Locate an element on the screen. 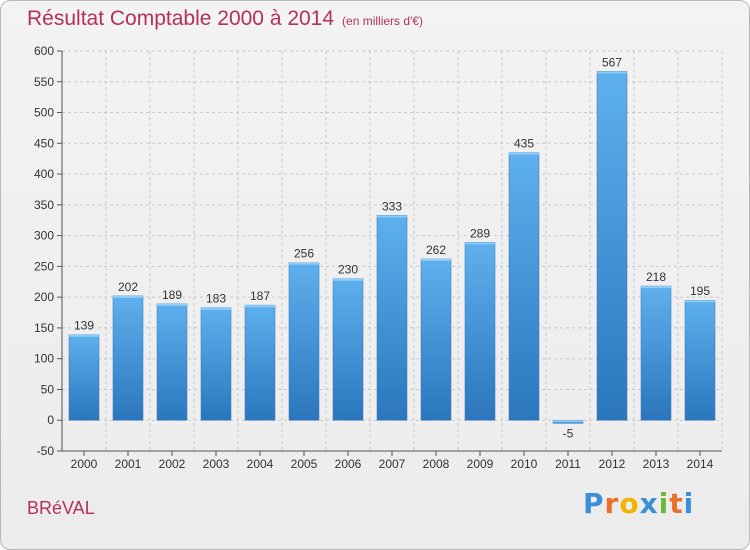  data-label: 230 is located at coordinates (348, 270).